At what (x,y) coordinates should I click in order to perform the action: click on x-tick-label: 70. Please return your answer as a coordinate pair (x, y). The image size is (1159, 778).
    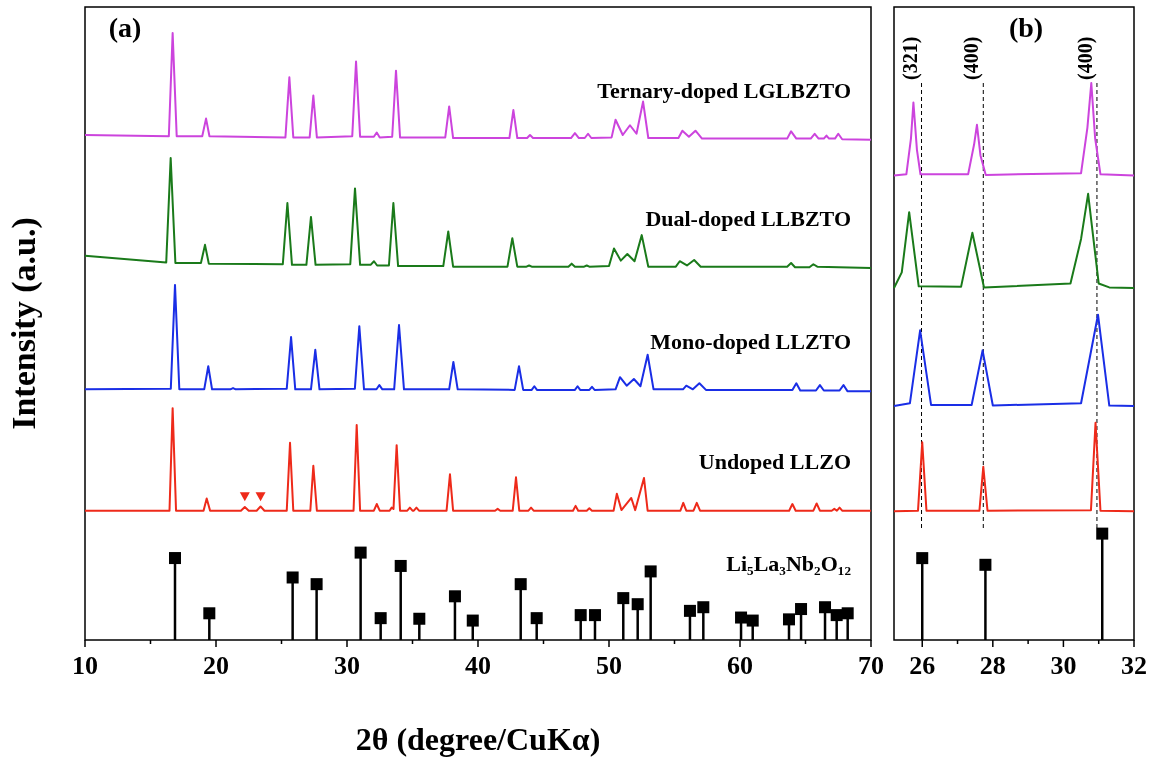
    Looking at the image, I should click on (871, 665).